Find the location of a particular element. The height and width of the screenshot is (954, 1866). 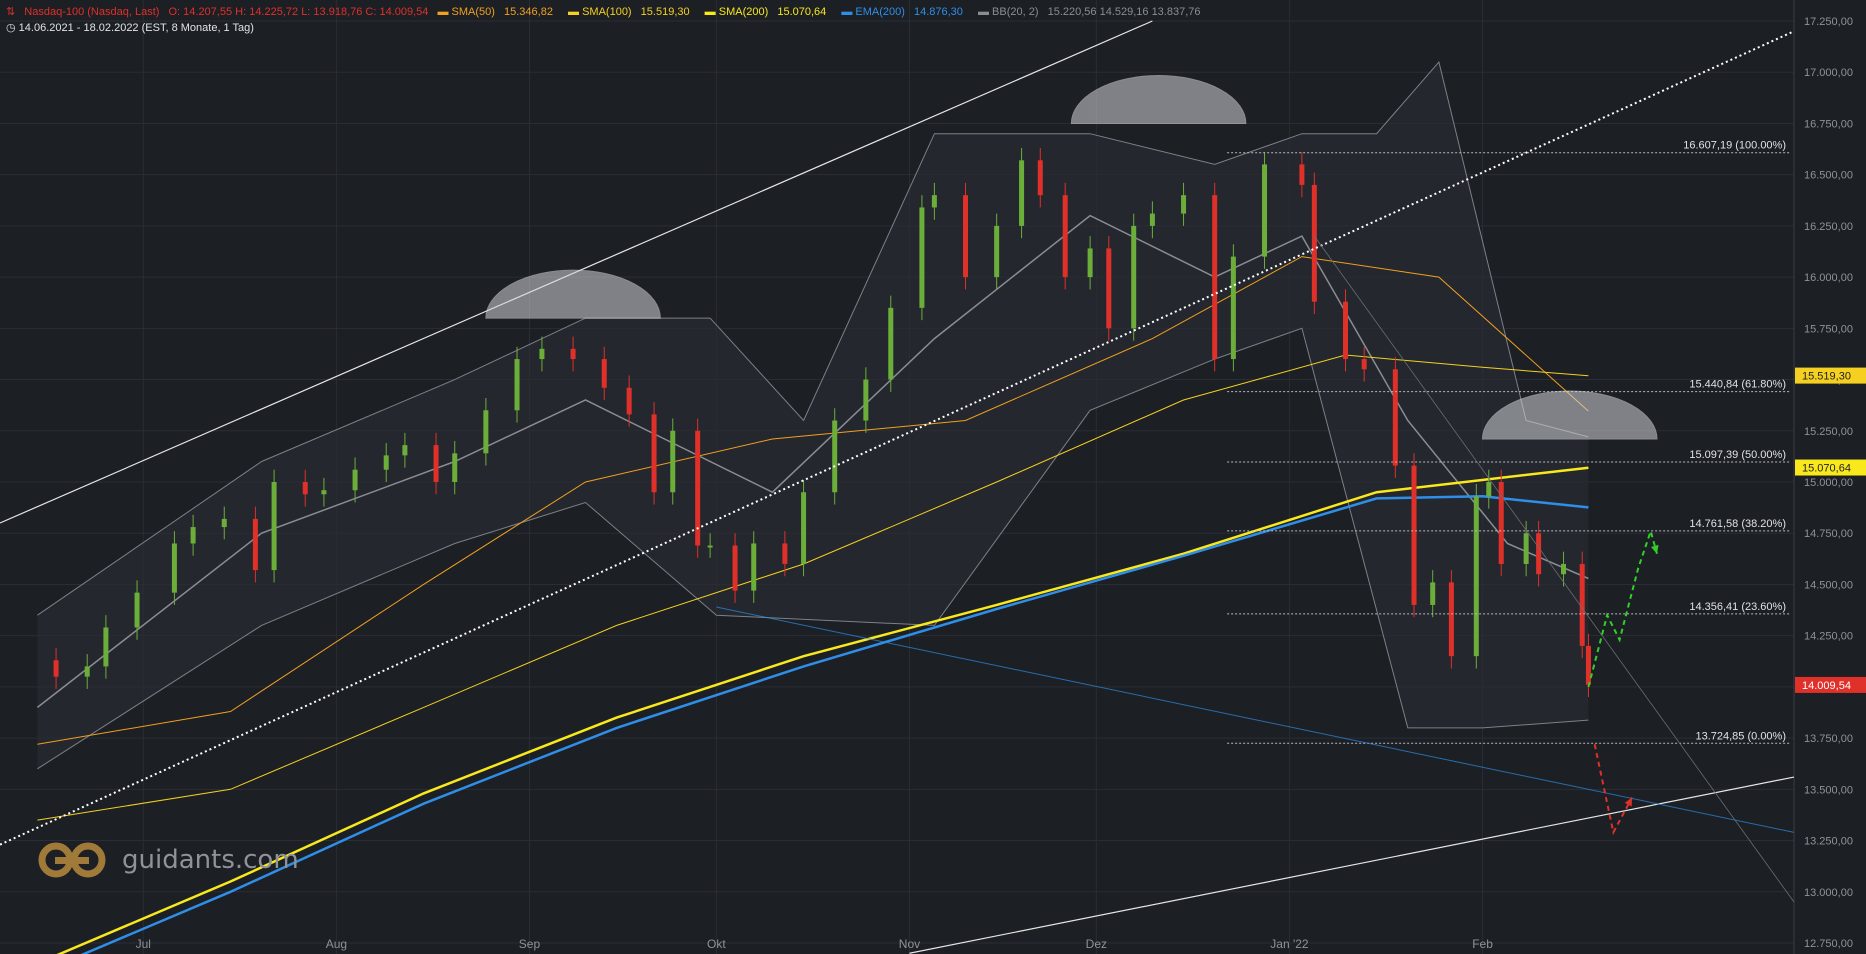

date-range: 14.06.2021 - 18.02.2022 is located at coordinates (78, 28).